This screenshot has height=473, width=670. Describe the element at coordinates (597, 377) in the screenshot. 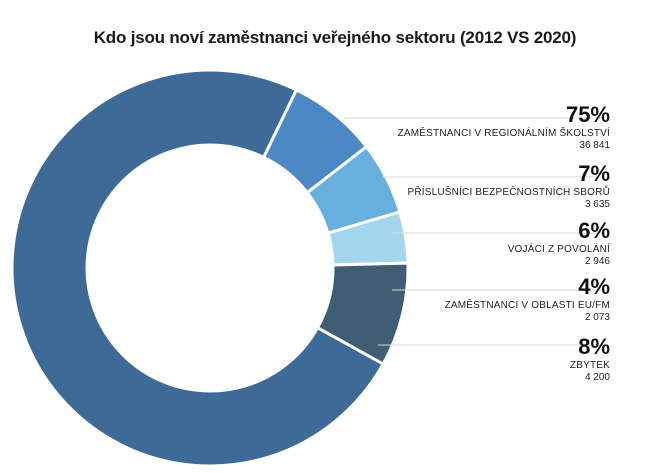

I see `slice-count: 4 200` at that location.